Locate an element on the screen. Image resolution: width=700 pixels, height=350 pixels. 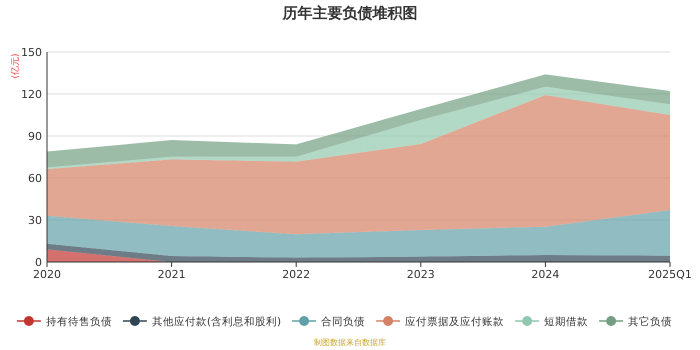
x-tick-label: 2024 is located at coordinates (545, 274).